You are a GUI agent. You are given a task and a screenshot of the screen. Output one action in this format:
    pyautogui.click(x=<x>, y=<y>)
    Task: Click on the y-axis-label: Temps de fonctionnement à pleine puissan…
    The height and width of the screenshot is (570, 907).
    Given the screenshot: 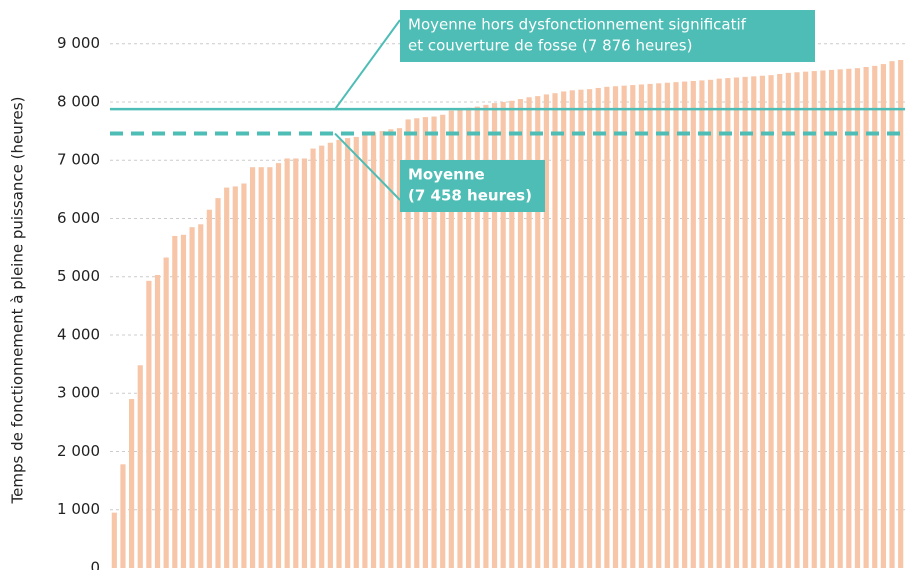 What is the action you would take?
    pyautogui.click(x=18, y=301)
    